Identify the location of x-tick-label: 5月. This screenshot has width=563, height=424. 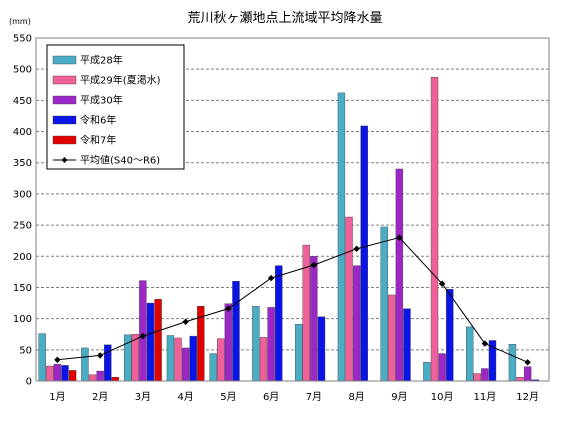
(228, 397).